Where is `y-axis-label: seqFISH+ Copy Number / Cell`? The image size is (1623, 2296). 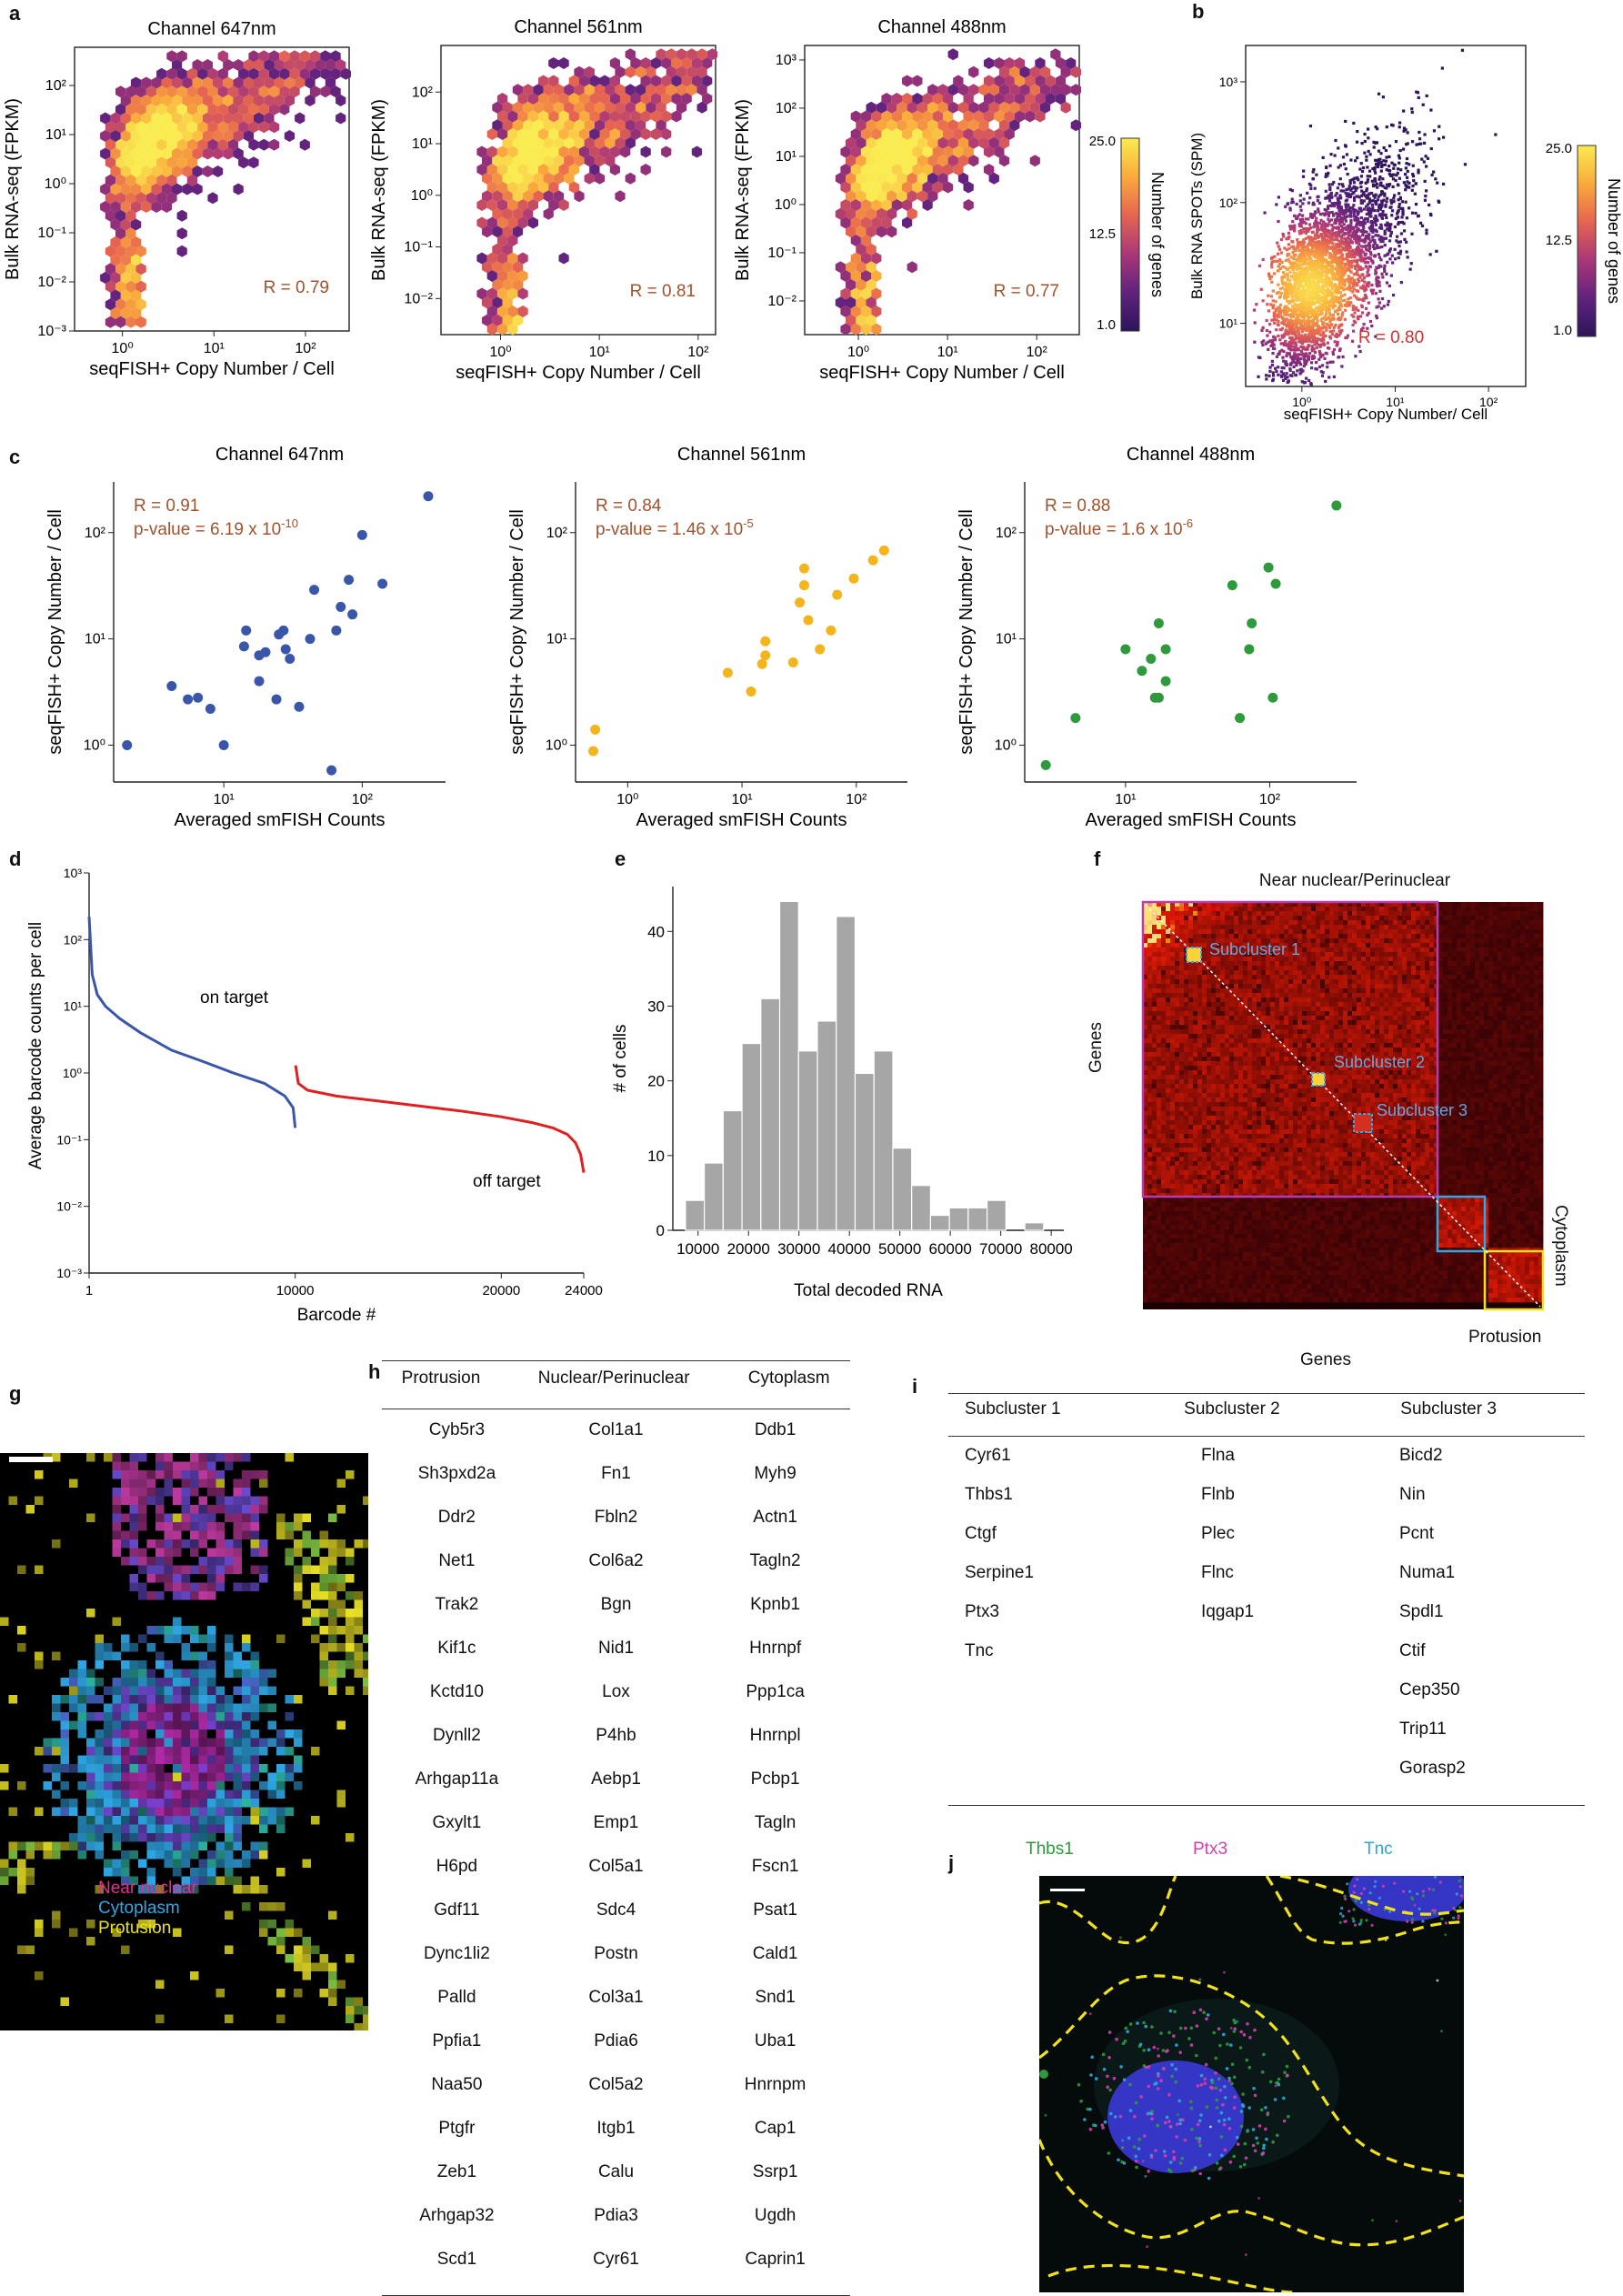 y-axis-label: seqFISH+ Copy Number / Cell is located at coordinates (55, 632).